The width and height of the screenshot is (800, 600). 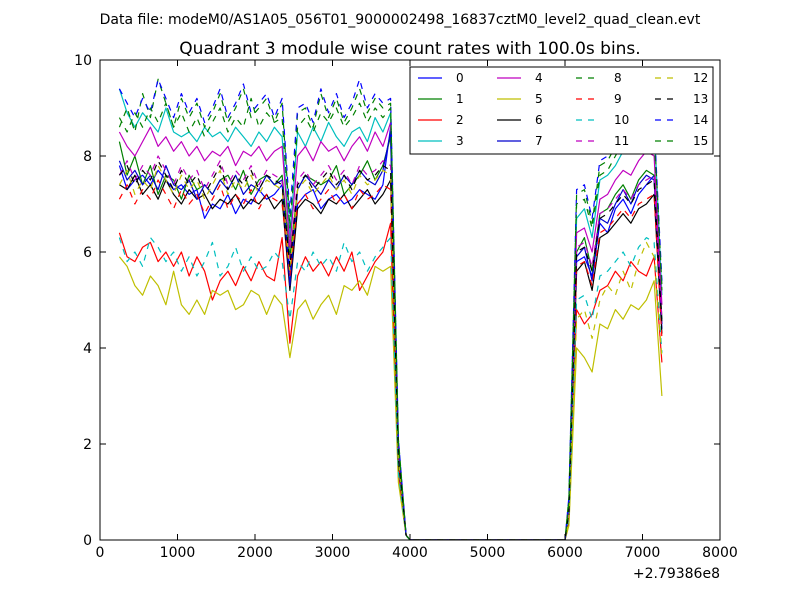 I want to click on legend-label-11: 11, so click(x=621, y=141).